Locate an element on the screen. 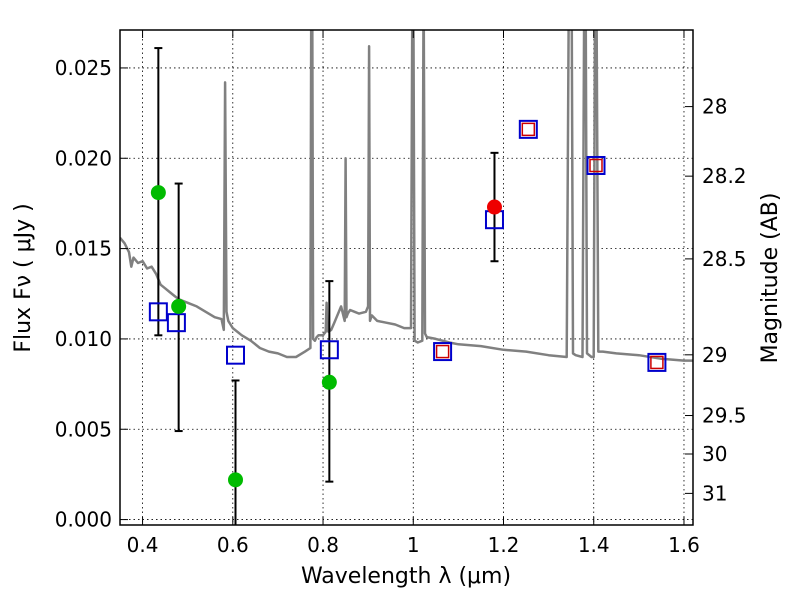 The height and width of the screenshot is (600, 800). x-tick-label: 0.4 is located at coordinates (143, 545).